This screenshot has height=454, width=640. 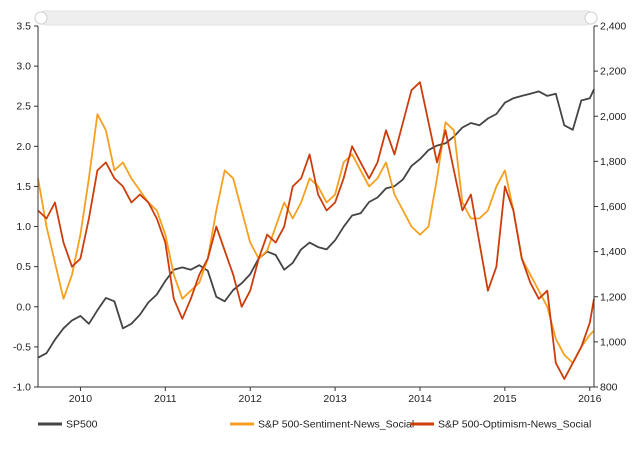 I want to click on legend-item: S&P 500-Optimism-News_Social, so click(x=500, y=425).